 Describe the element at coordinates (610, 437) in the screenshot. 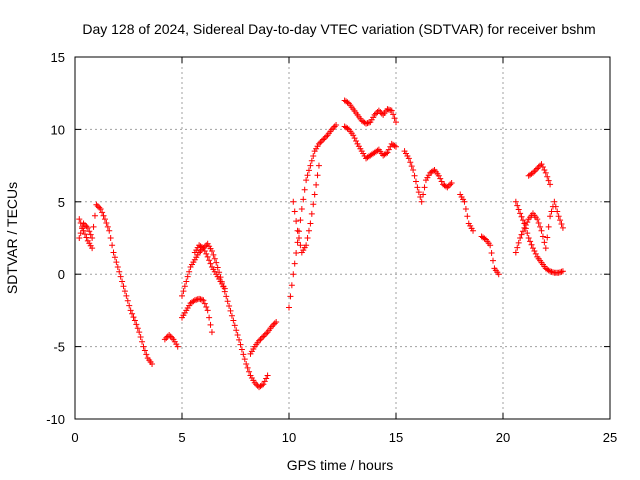

I see `x-tick-label: 25` at that location.